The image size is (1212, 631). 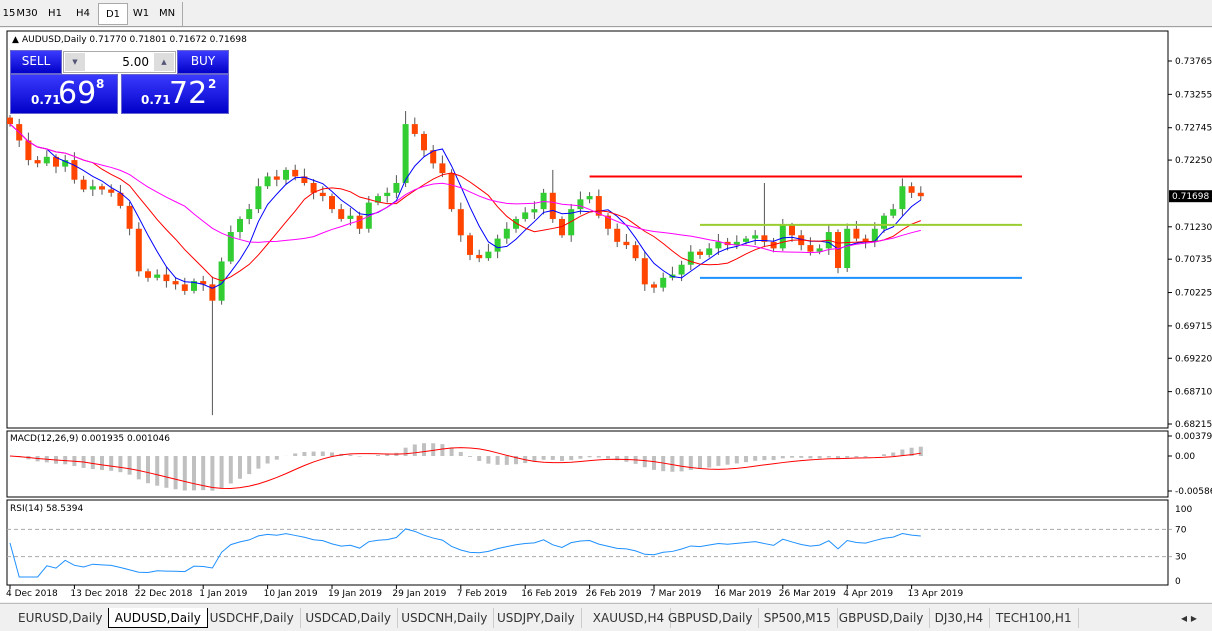 What do you see at coordinates (167, 13) in the screenshot?
I see `timeframe-MN: MN` at bounding box center [167, 13].